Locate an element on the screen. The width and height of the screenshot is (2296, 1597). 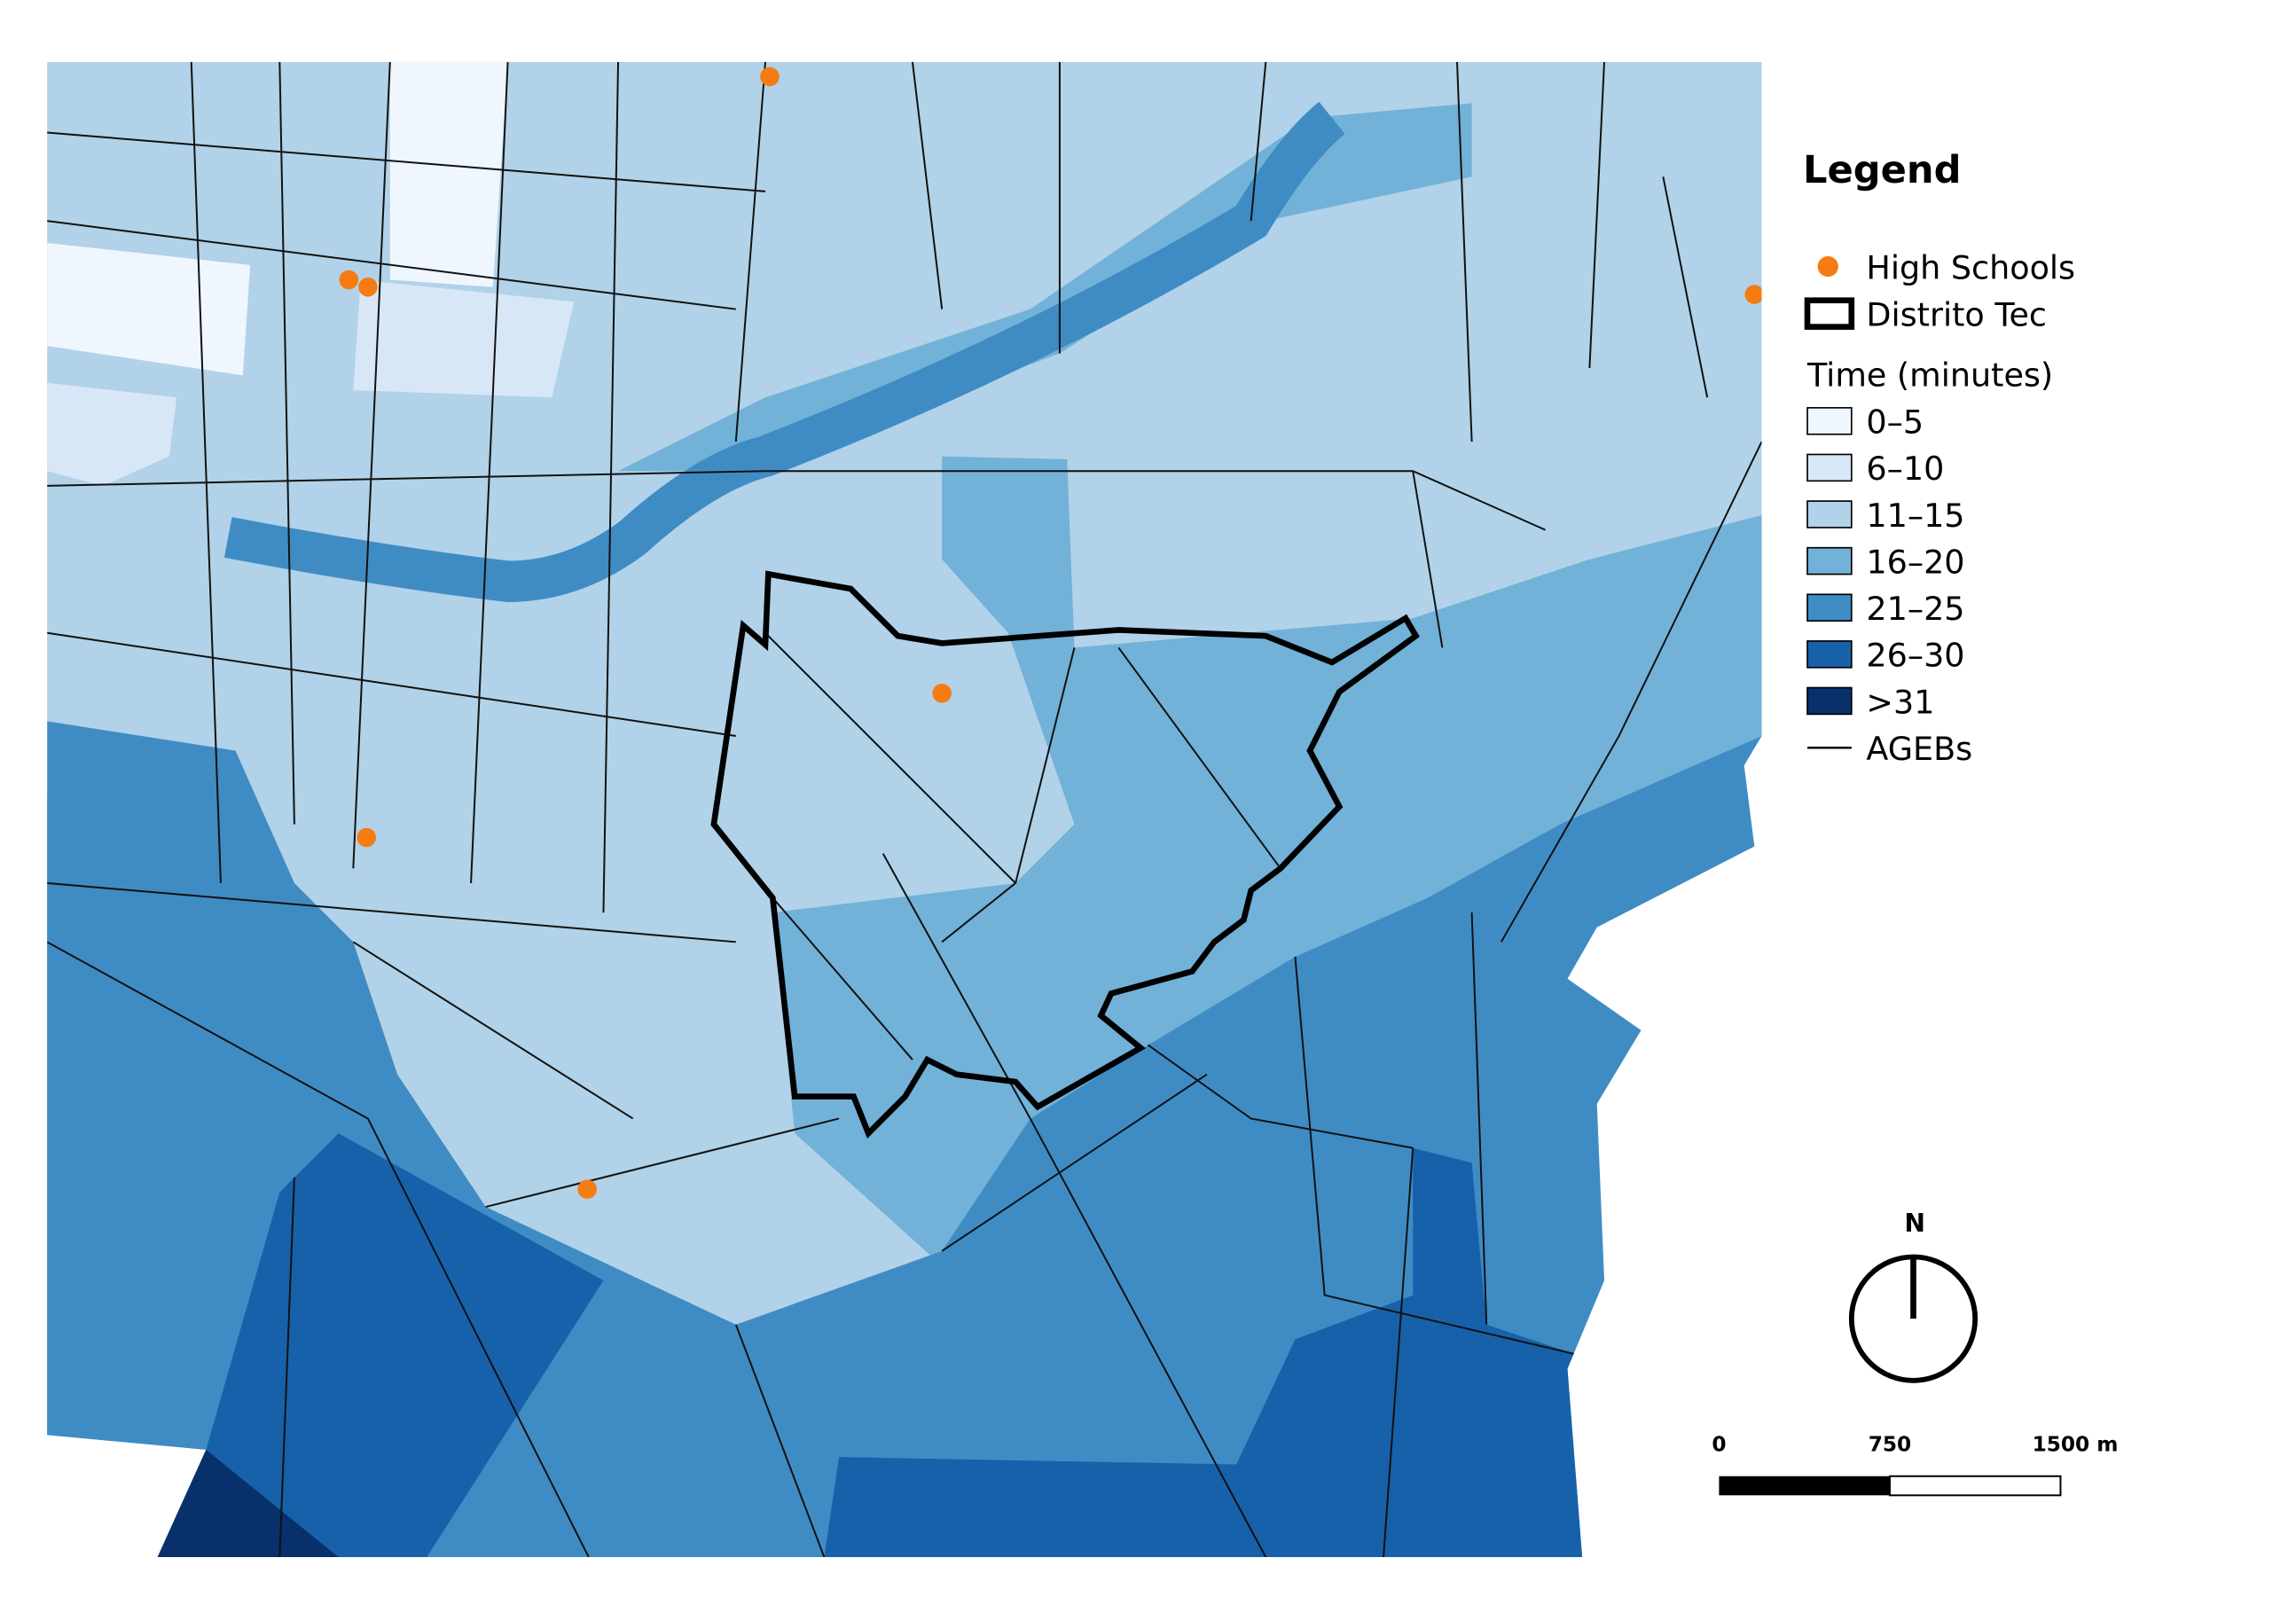
legend-label: High Schools is located at coordinates (1970, 267).